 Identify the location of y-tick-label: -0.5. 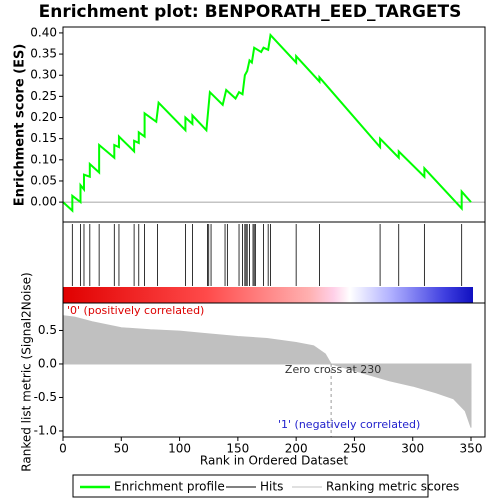
(45, 397).